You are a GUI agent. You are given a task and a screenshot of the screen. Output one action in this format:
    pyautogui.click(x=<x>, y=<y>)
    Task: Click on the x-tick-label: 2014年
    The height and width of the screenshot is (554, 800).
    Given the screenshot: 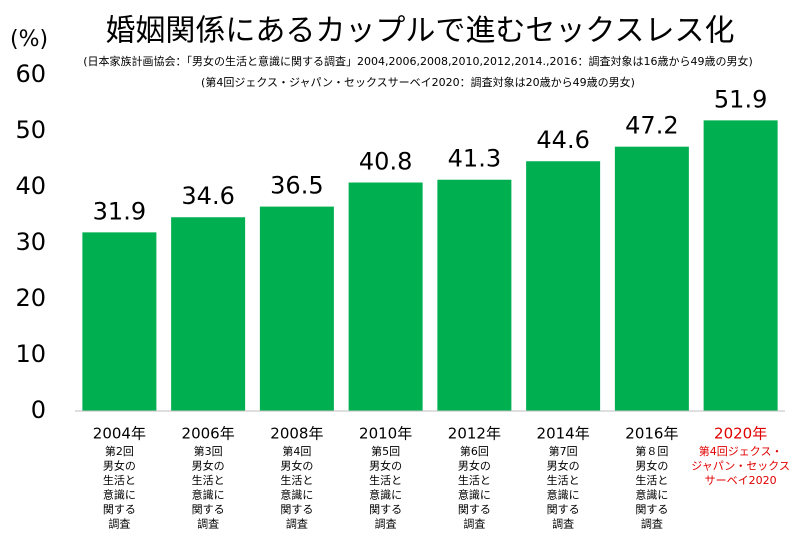 What is the action you would take?
    pyautogui.click(x=563, y=434)
    